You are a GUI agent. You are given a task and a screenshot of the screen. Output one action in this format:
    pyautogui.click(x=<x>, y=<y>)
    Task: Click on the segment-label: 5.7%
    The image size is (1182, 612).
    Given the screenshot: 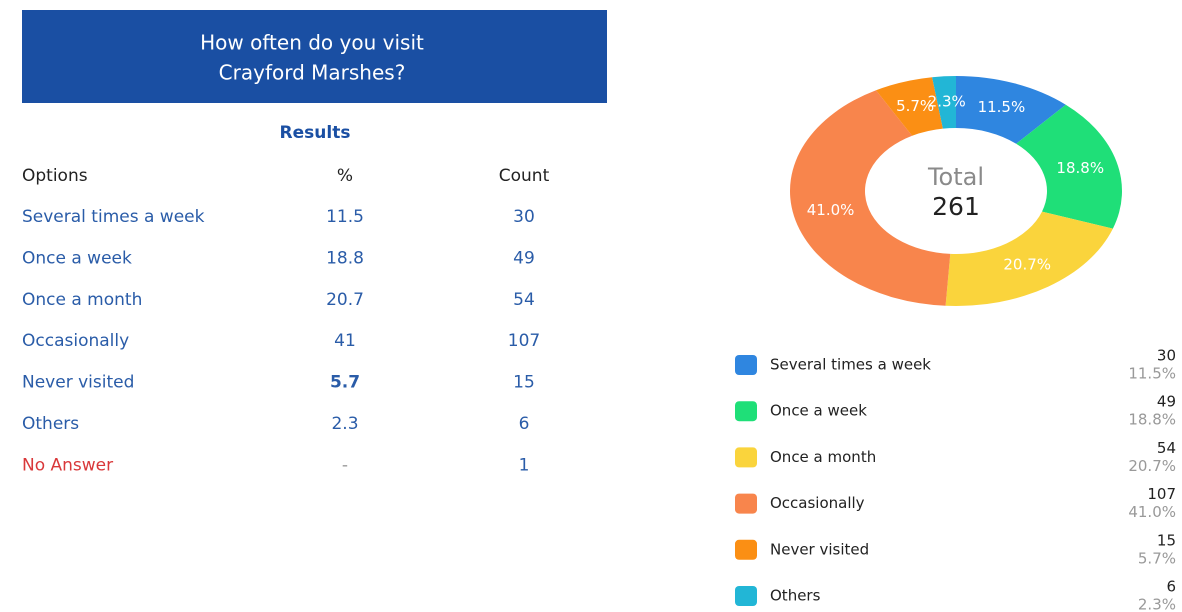 What is the action you would take?
    pyautogui.click(x=915, y=106)
    